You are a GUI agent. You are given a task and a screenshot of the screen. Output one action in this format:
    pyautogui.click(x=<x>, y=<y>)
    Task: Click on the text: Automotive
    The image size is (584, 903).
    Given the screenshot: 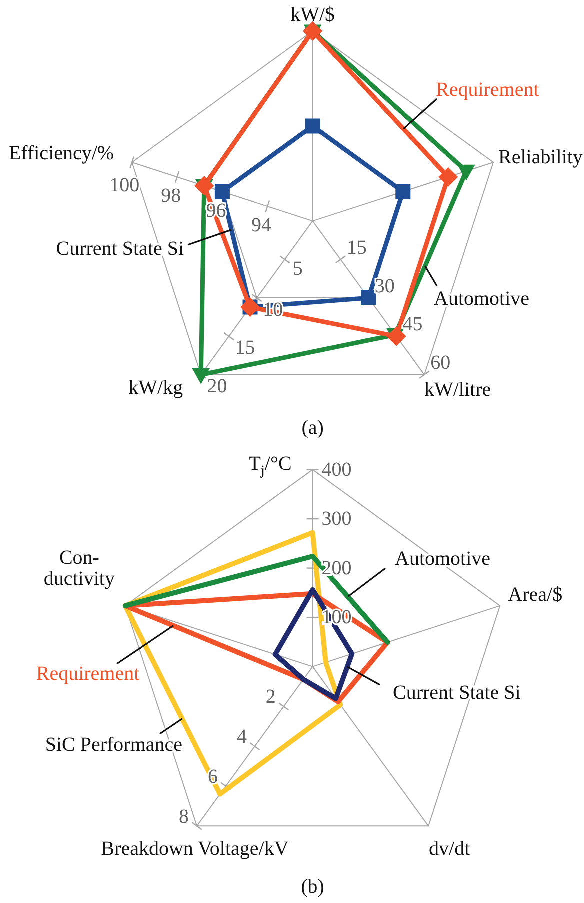 What is the action you would take?
    pyautogui.click(x=443, y=559)
    